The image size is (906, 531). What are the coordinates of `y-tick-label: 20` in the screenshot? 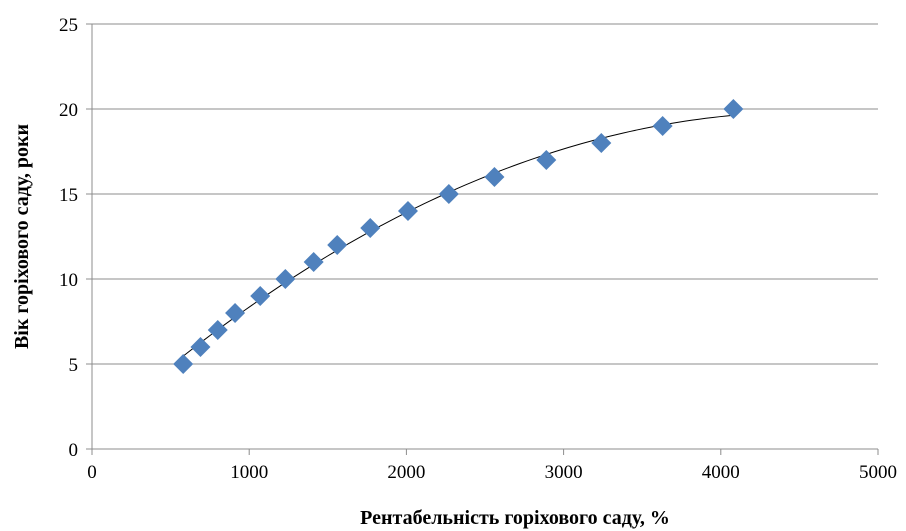 It's located at (68, 110).